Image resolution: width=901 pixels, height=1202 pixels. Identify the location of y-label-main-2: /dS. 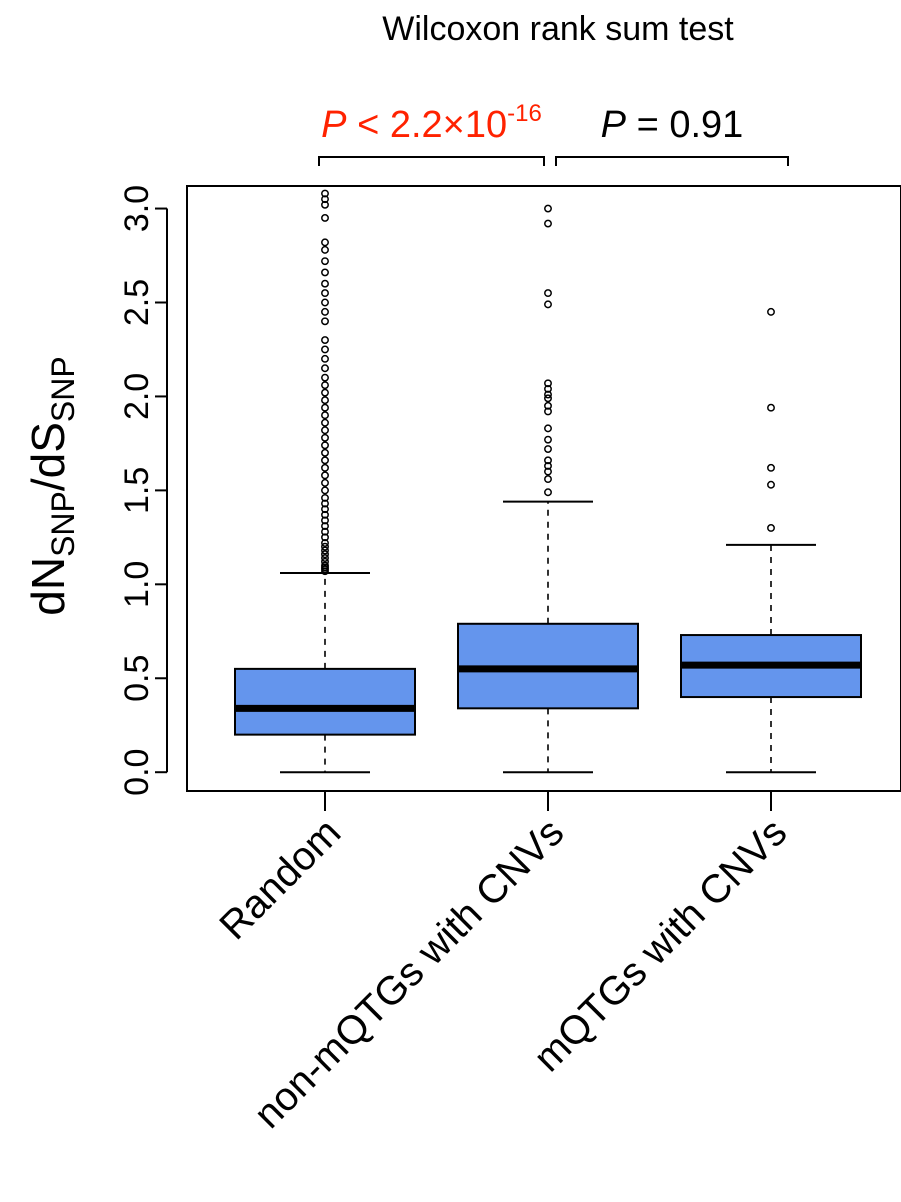
(48, 456).